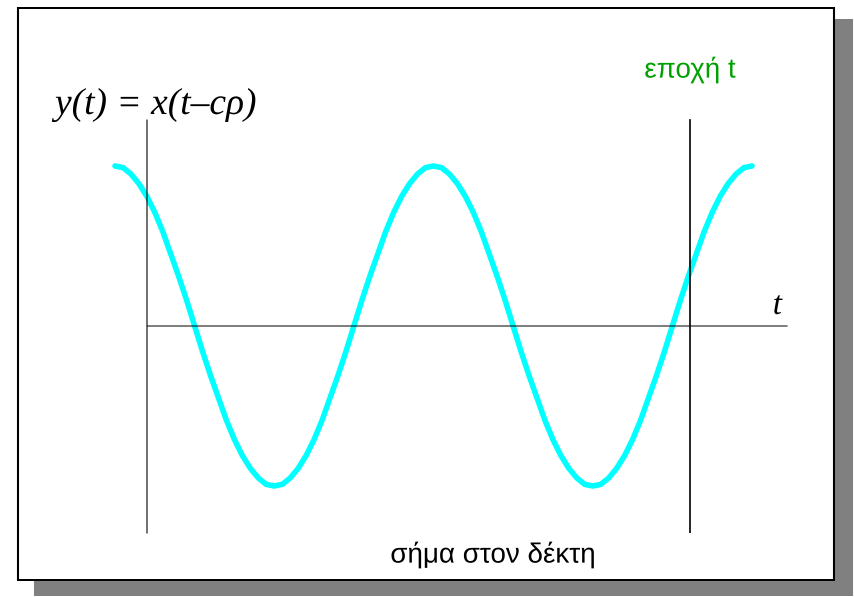 This screenshot has width=854, height=597. Describe the element at coordinates (690, 70) in the screenshot. I see `text: εποχή t` at that location.